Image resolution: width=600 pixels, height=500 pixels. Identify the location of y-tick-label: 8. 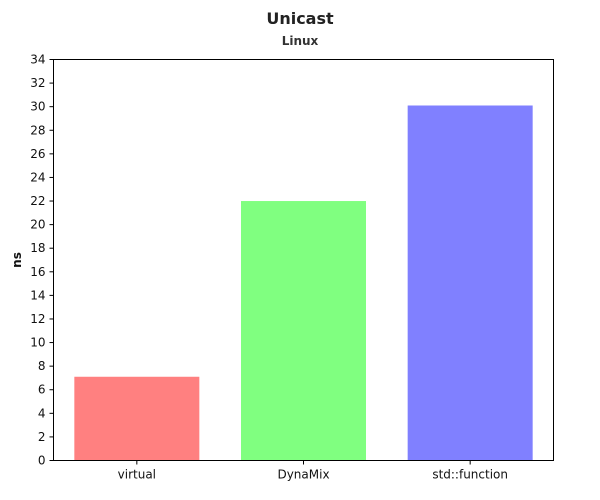
(42, 366).